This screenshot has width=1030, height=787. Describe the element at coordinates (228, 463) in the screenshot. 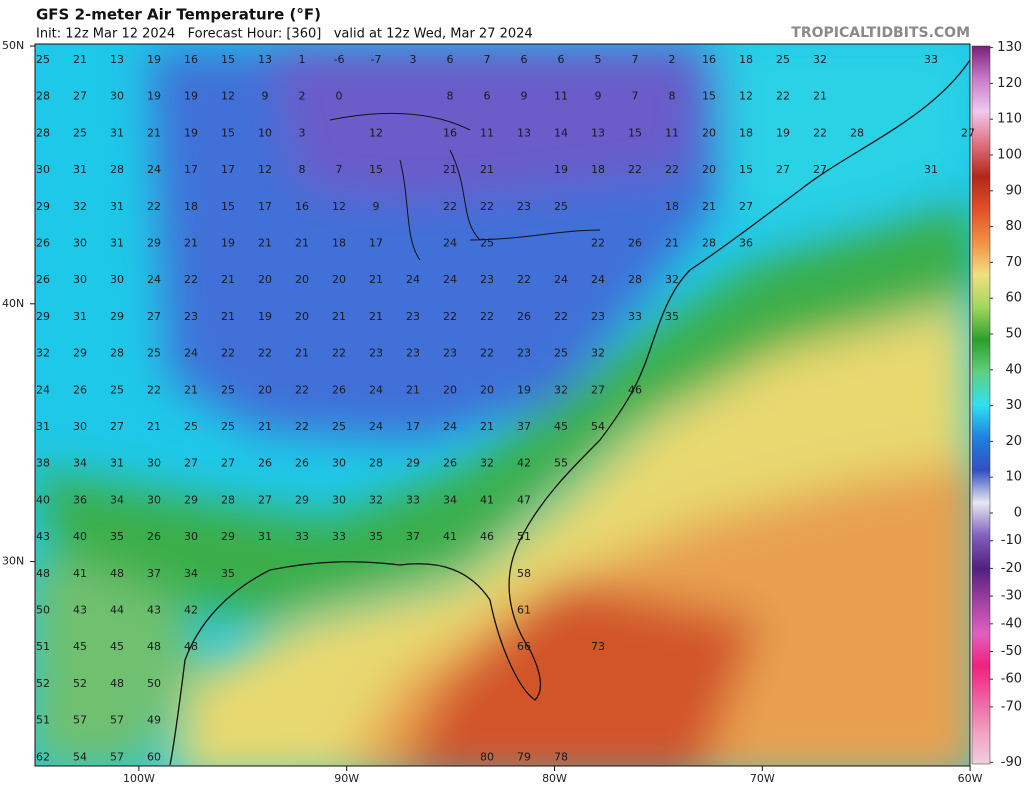

I see `station-value: 27` at that location.